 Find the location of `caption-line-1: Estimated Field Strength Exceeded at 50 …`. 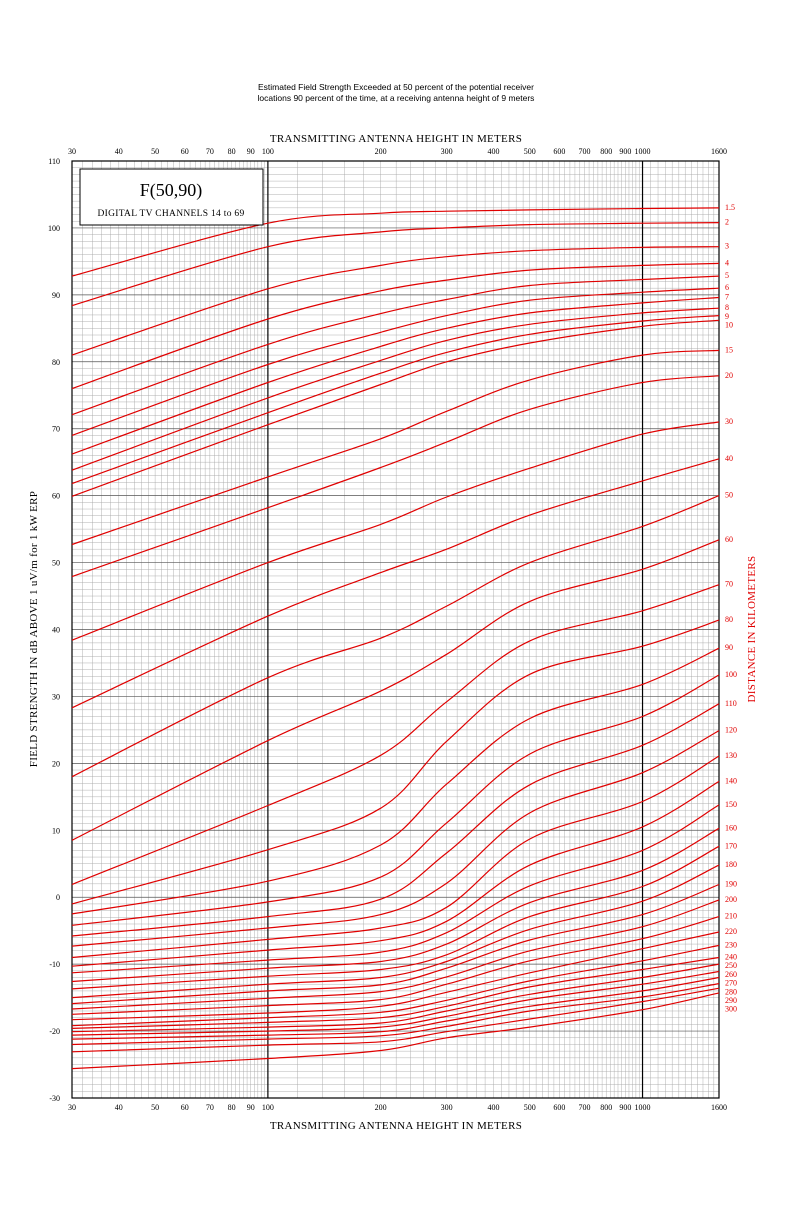

caption-line-1: Estimated Field Strength Exceeded at 50 … is located at coordinates (396, 87).